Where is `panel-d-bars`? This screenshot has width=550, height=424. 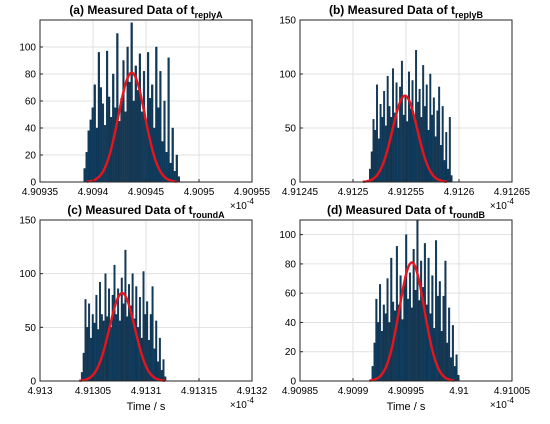
panel-d-bars is located at coordinates (415, 300).